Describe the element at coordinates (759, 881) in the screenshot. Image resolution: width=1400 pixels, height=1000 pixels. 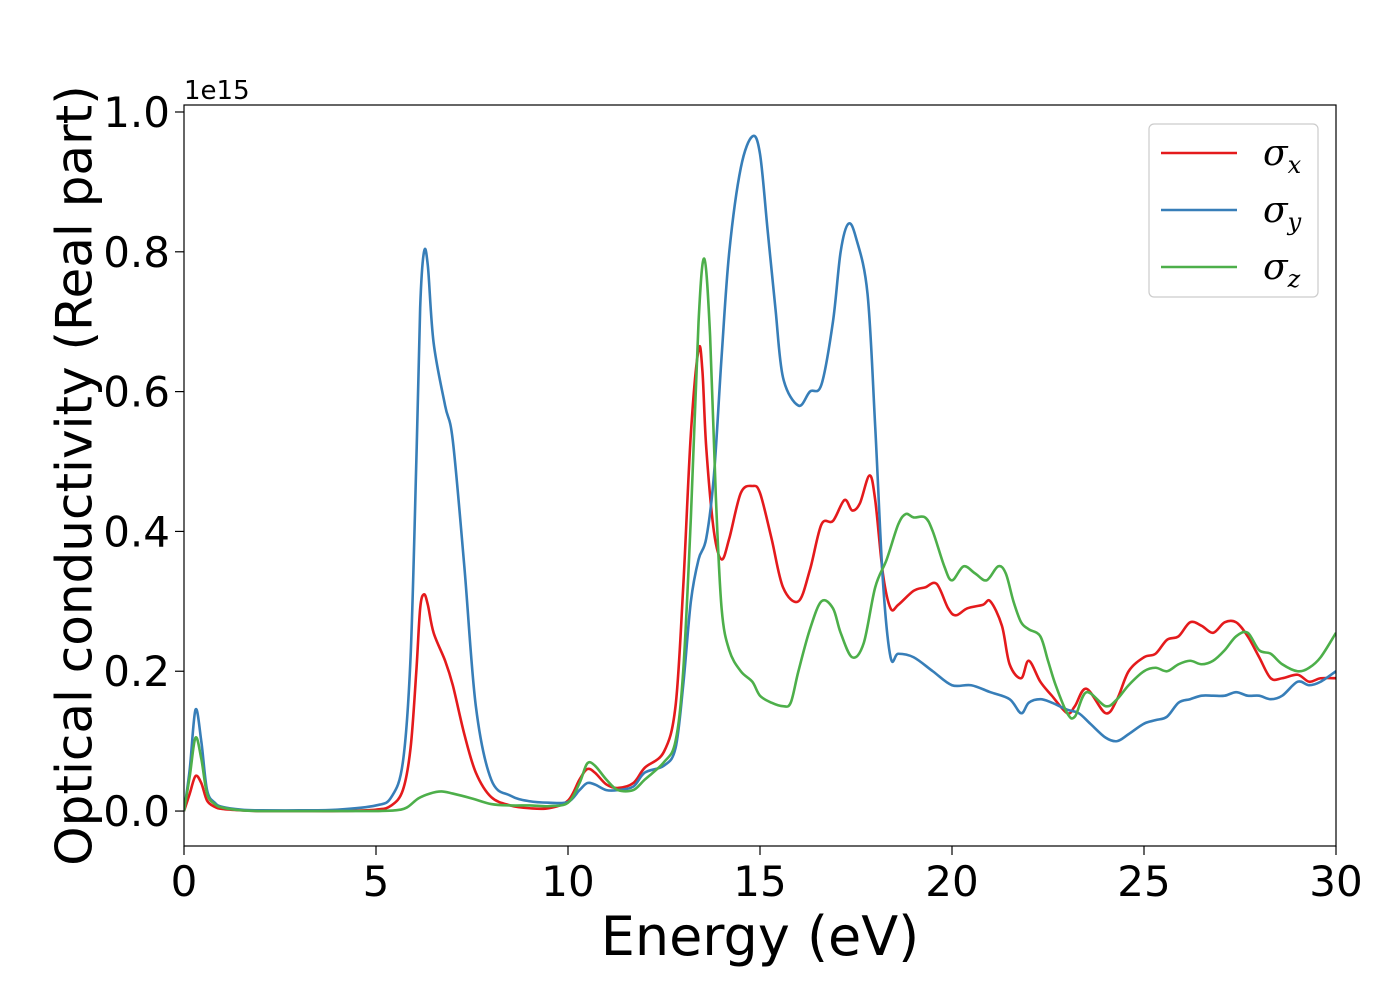
I see `x-tick-label: 15` at that location.